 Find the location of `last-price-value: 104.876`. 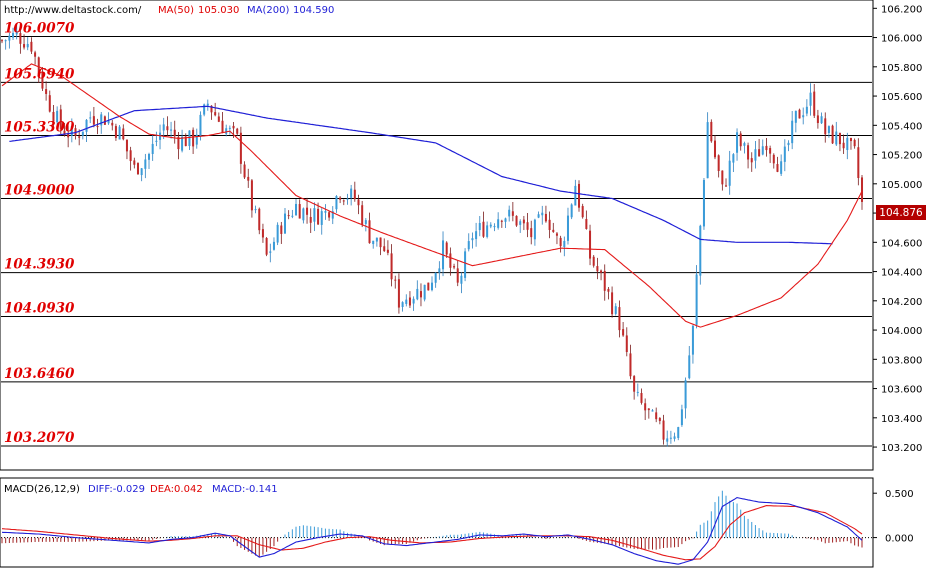

last-price-value: 104.876 is located at coordinates (901, 213).